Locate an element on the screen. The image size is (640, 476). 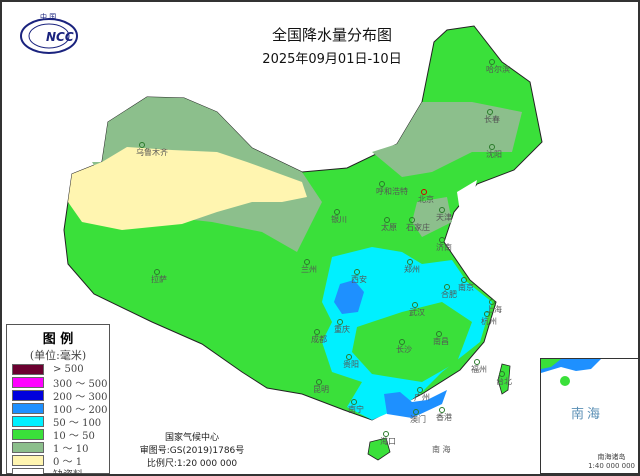
city-label: 银川 is located at coordinates (339, 219).